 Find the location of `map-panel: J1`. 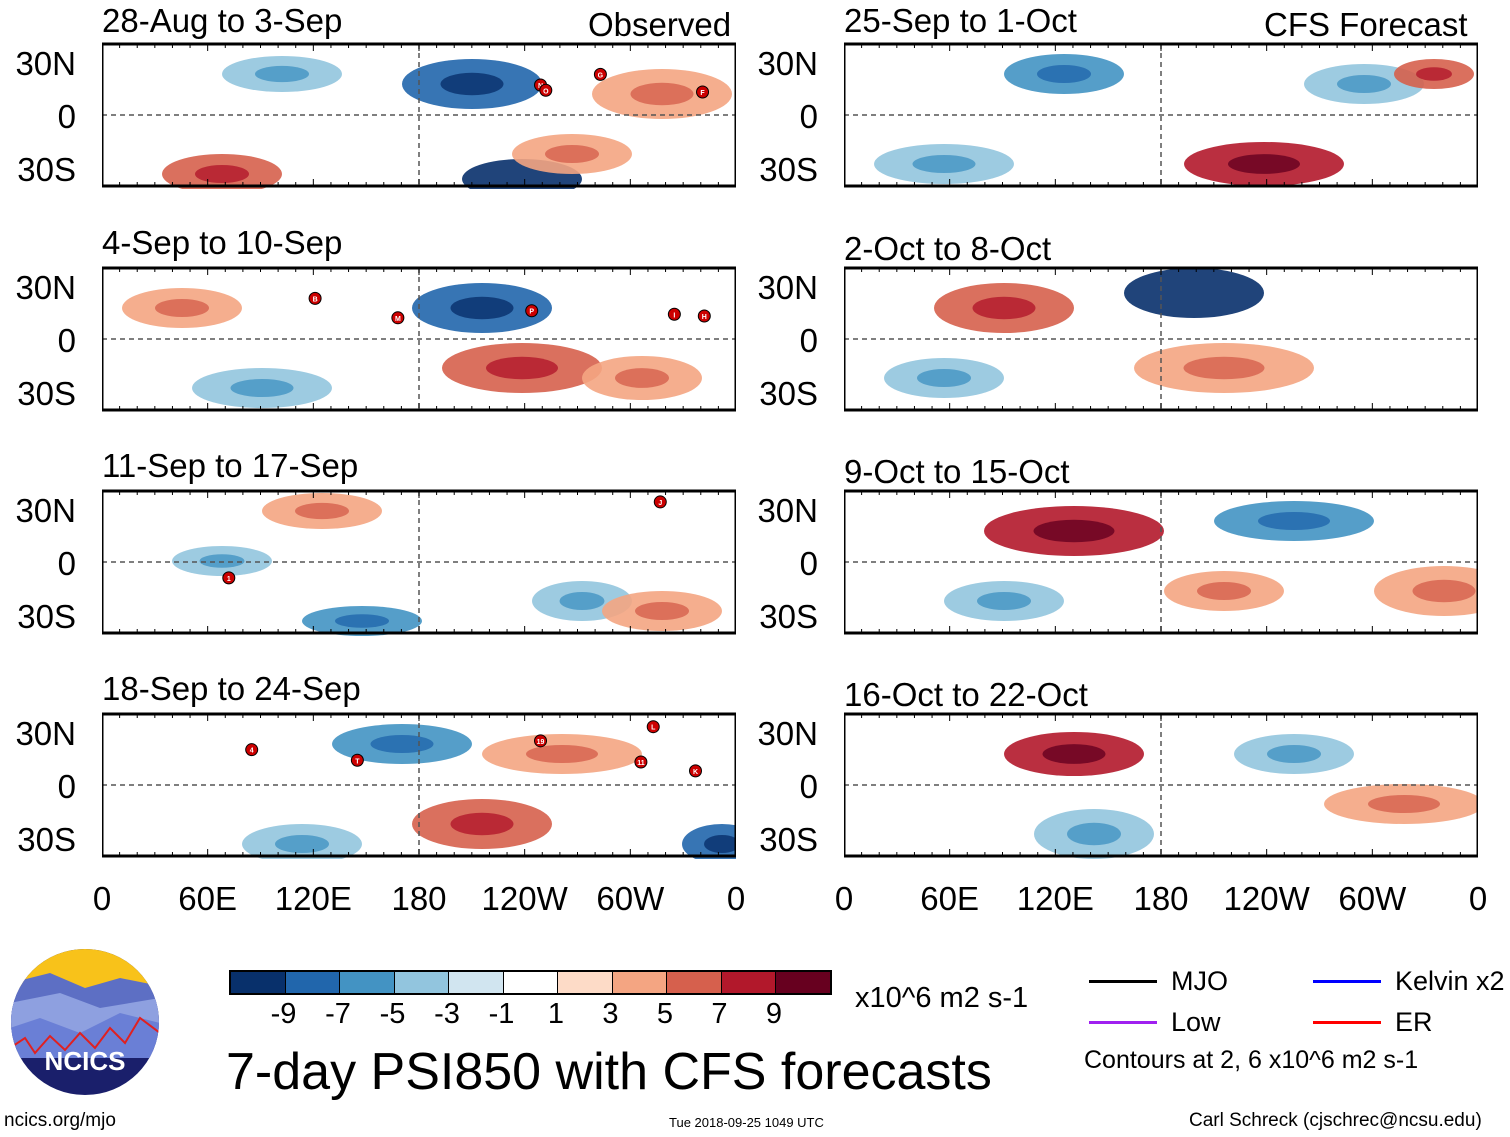

map-panel: J1 is located at coordinates (419, 562).